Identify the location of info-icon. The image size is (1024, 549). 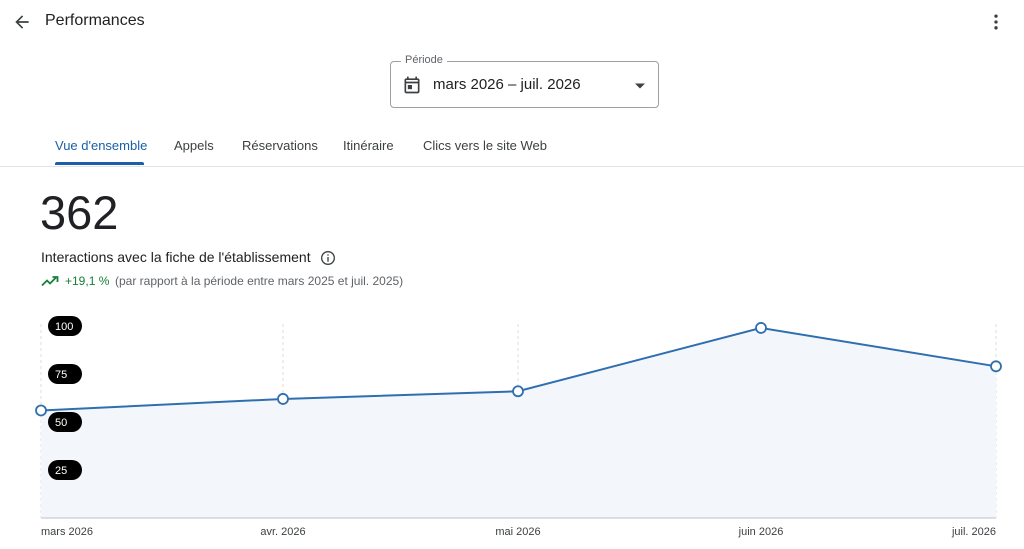
(328, 258).